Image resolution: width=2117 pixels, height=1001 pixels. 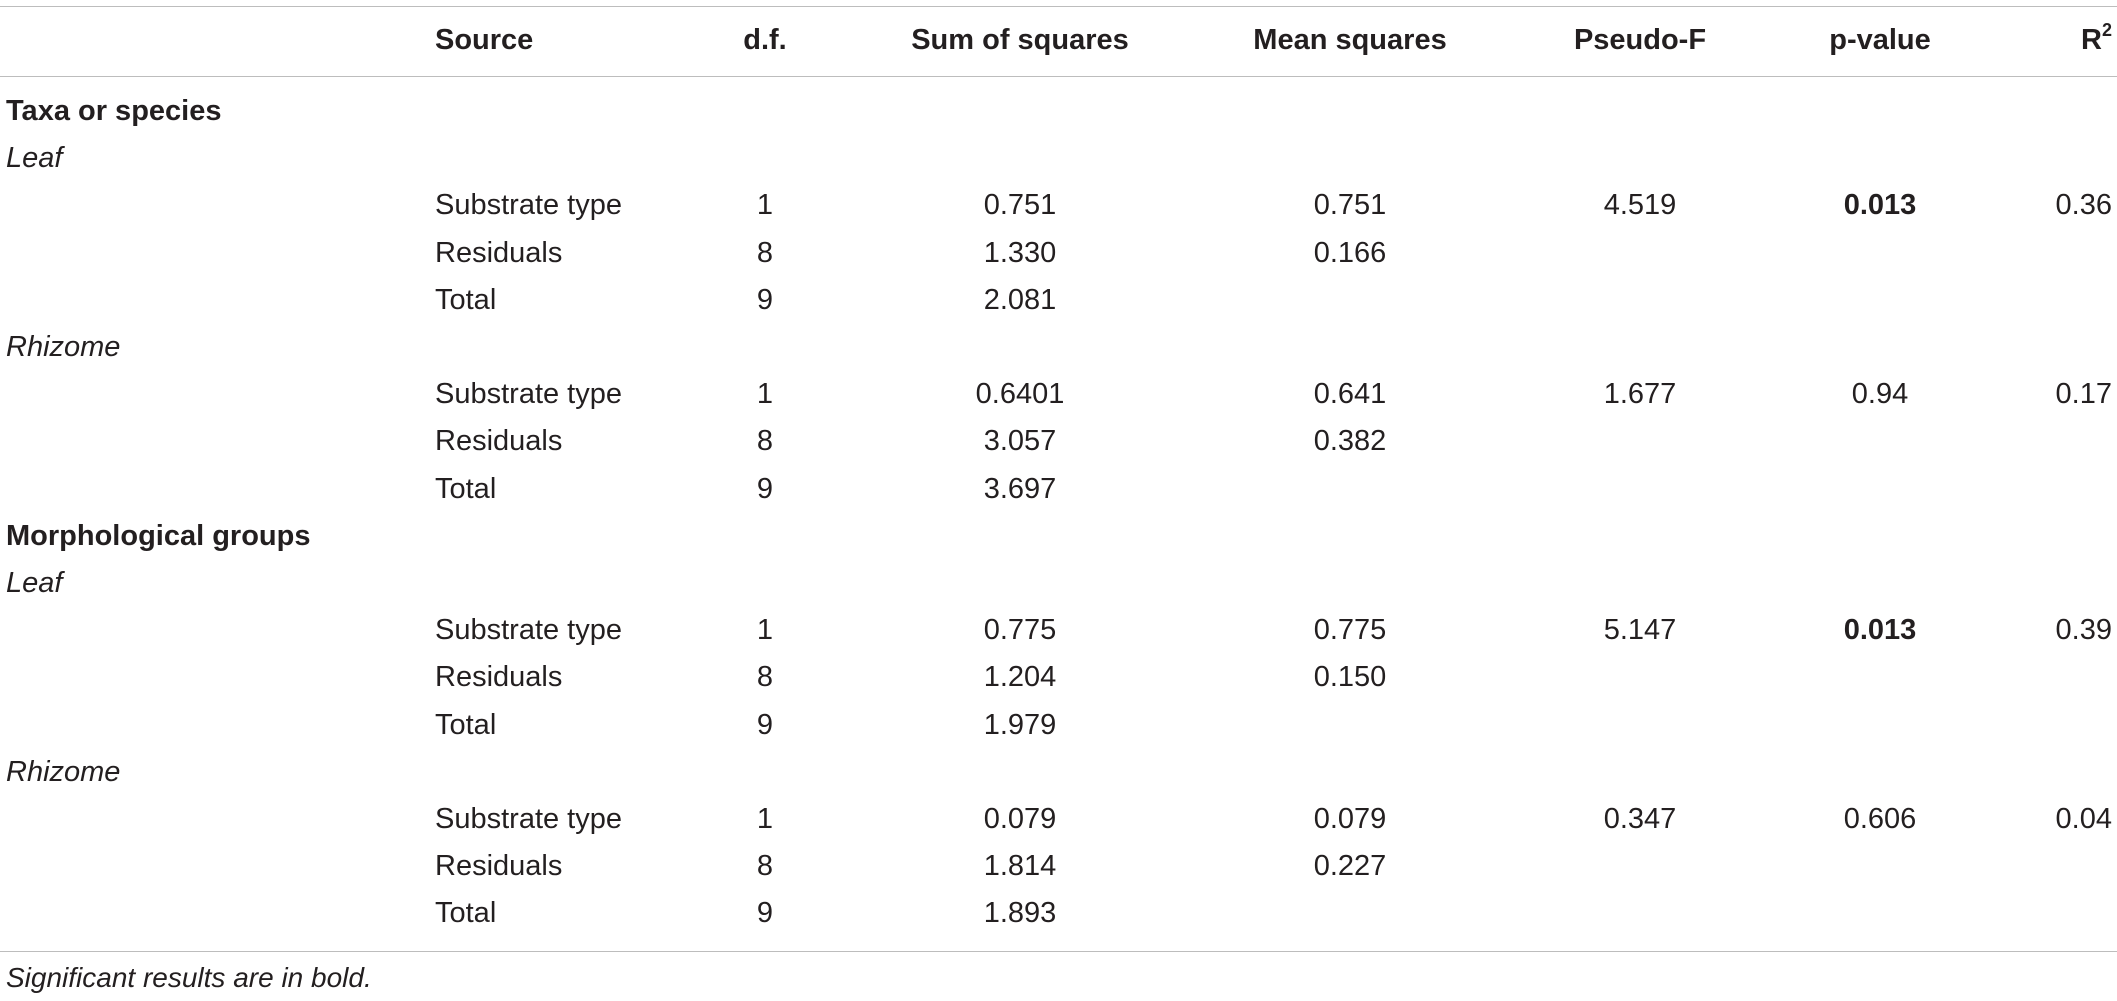 I want to click on section-title: Morphological groups, so click(x=158, y=536).